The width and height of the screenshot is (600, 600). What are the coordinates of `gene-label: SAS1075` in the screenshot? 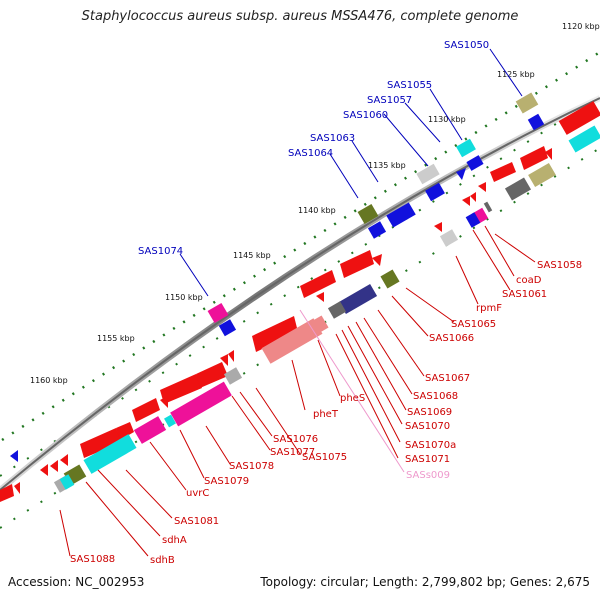 It's located at (324, 457).